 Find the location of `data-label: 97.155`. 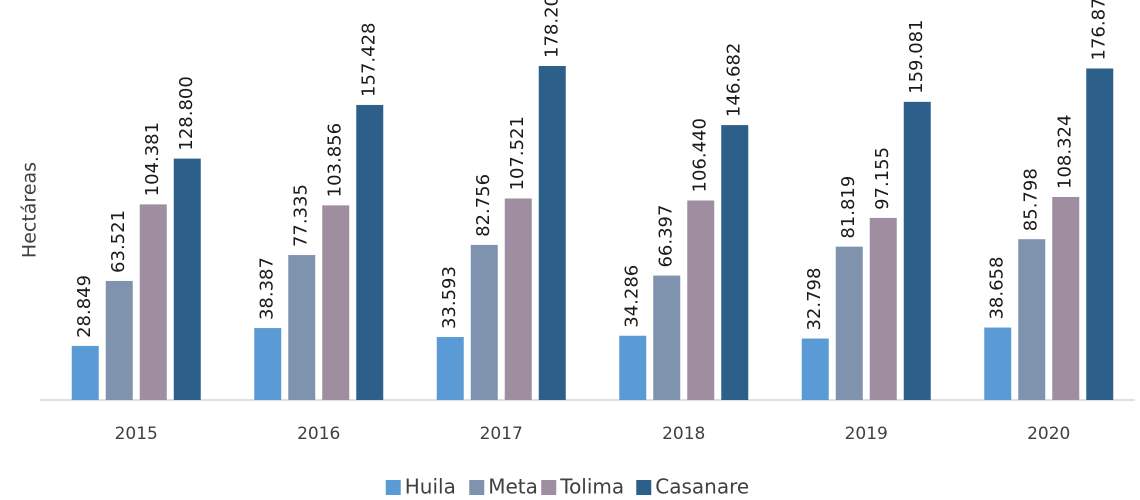

data-label: 97.155 is located at coordinates (882, 178).